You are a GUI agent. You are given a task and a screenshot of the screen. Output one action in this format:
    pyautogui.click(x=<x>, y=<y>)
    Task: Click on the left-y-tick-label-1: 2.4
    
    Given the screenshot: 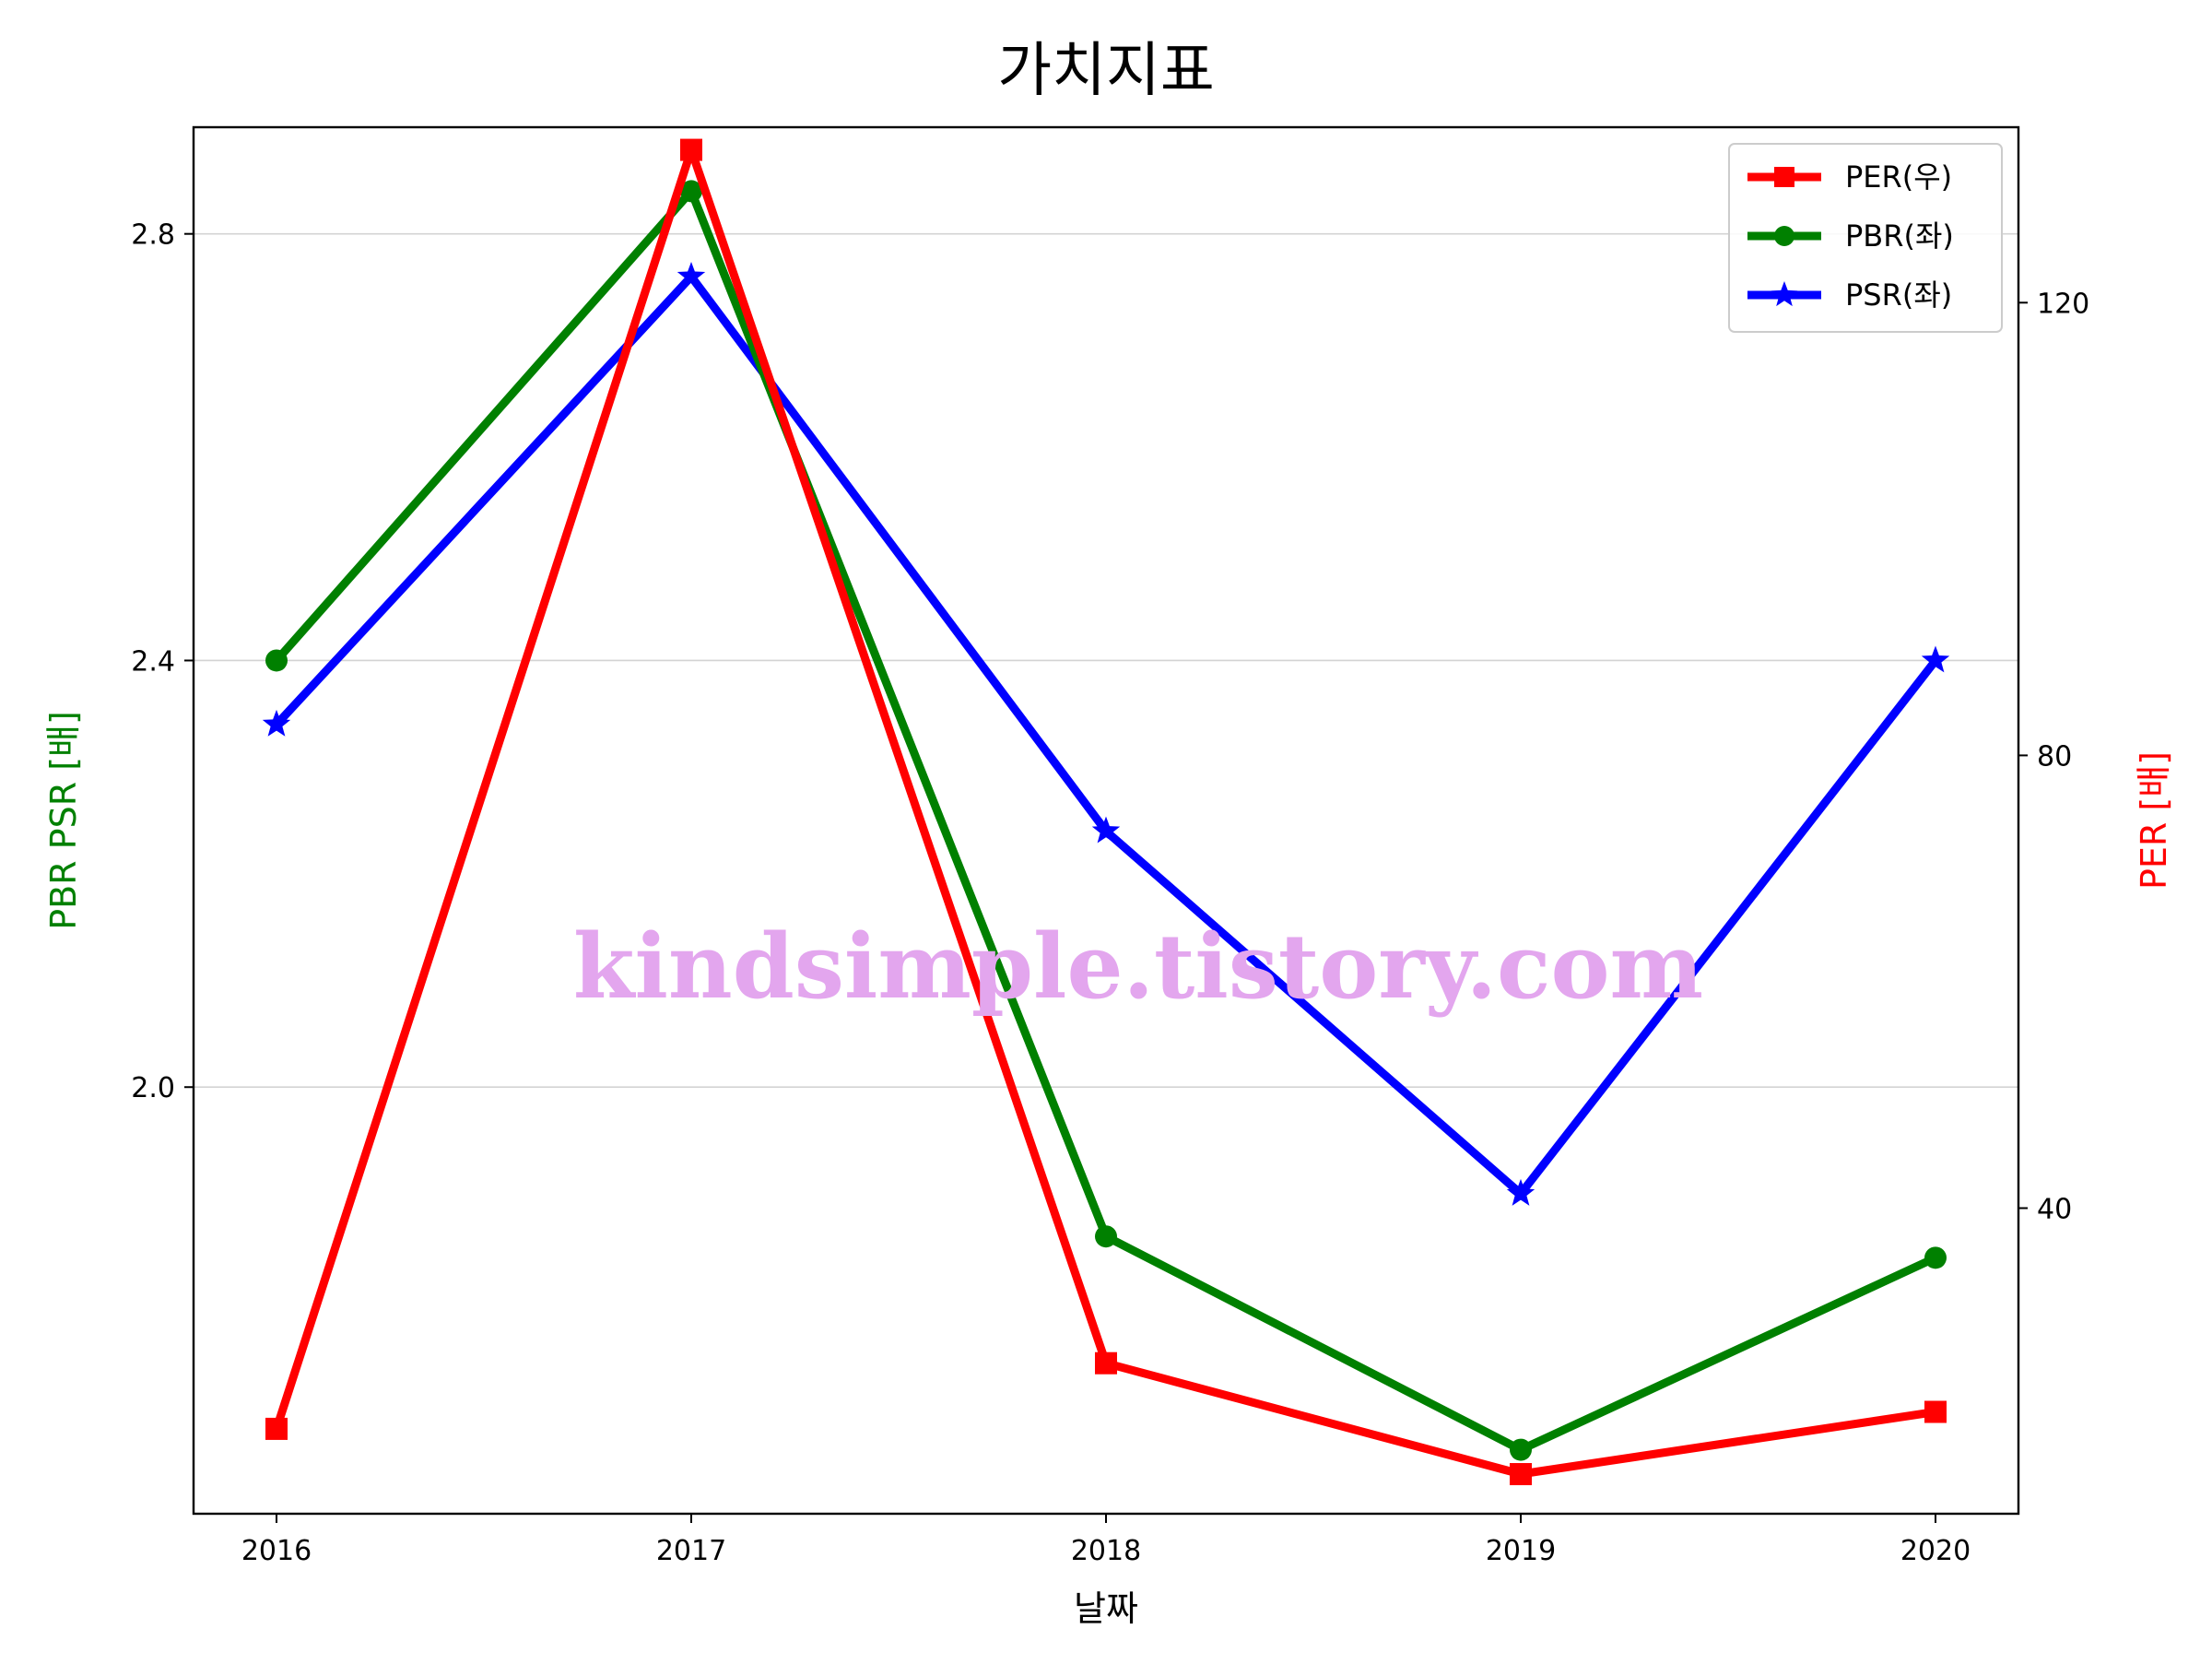 What is the action you would take?
    pyautogui.click(x=153, y=661)
    